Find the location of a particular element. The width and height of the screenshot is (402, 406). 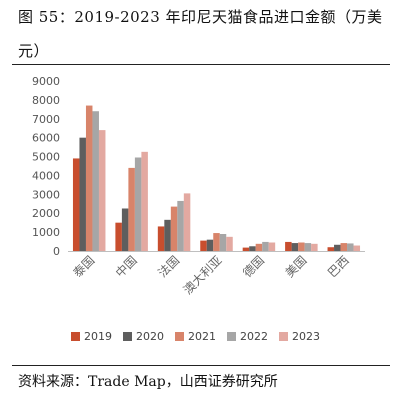

legend-swatch-2023 is located at coordinates (283, 336).